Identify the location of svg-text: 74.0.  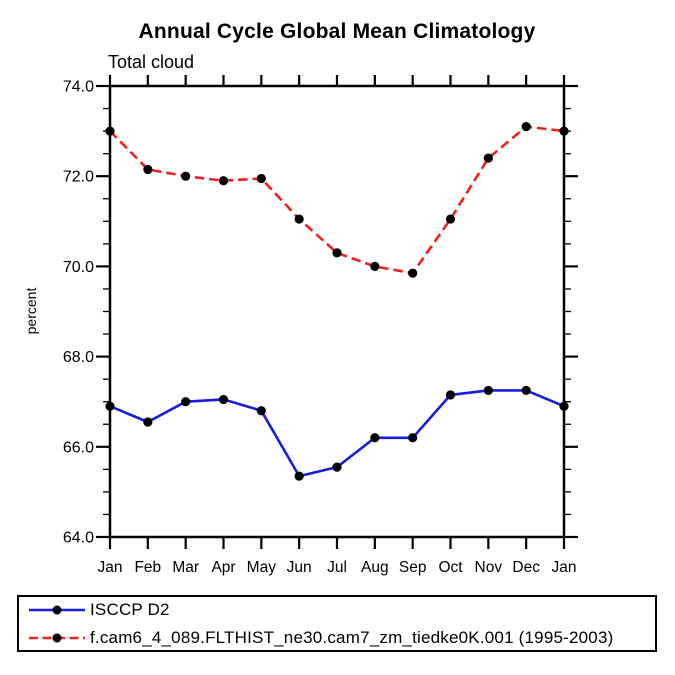
(78, 87).